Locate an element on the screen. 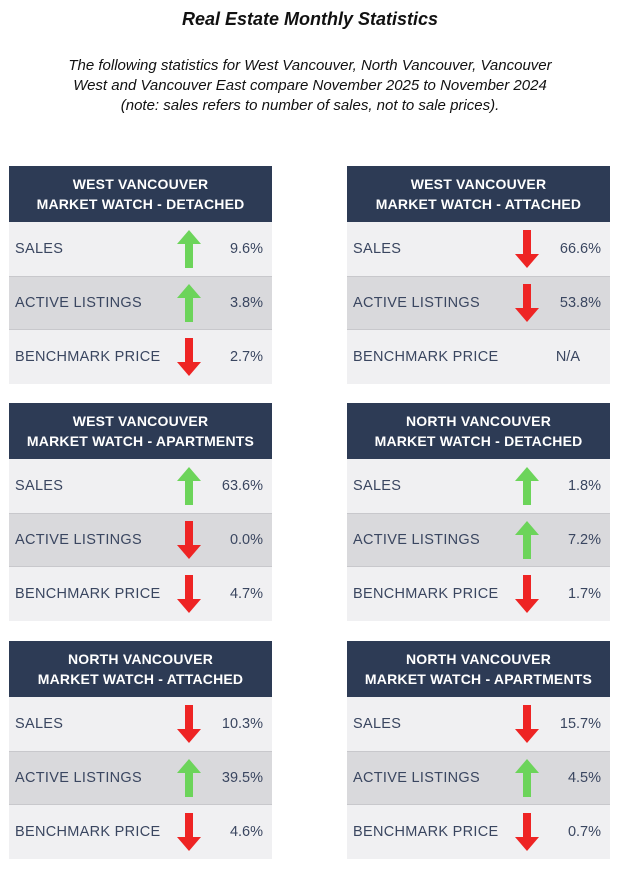 The height and width of the screenshot is (871, 620). stat-value: 3.8% is located at coordinates (246, 303).